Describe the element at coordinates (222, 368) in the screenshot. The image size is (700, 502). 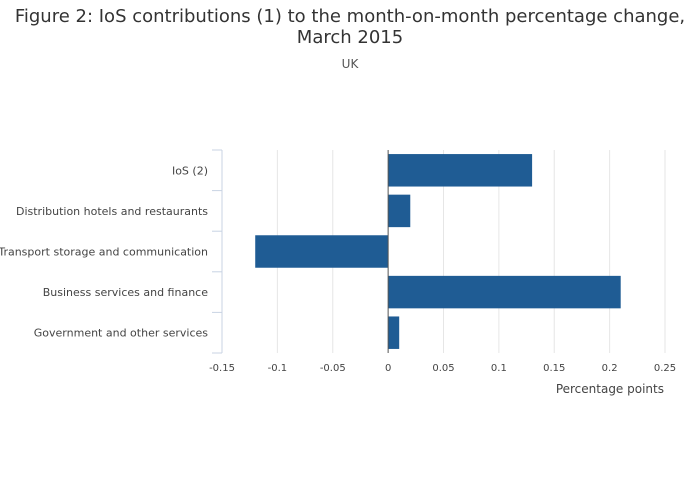
I see `x-tick-label: -0.15` at that location.